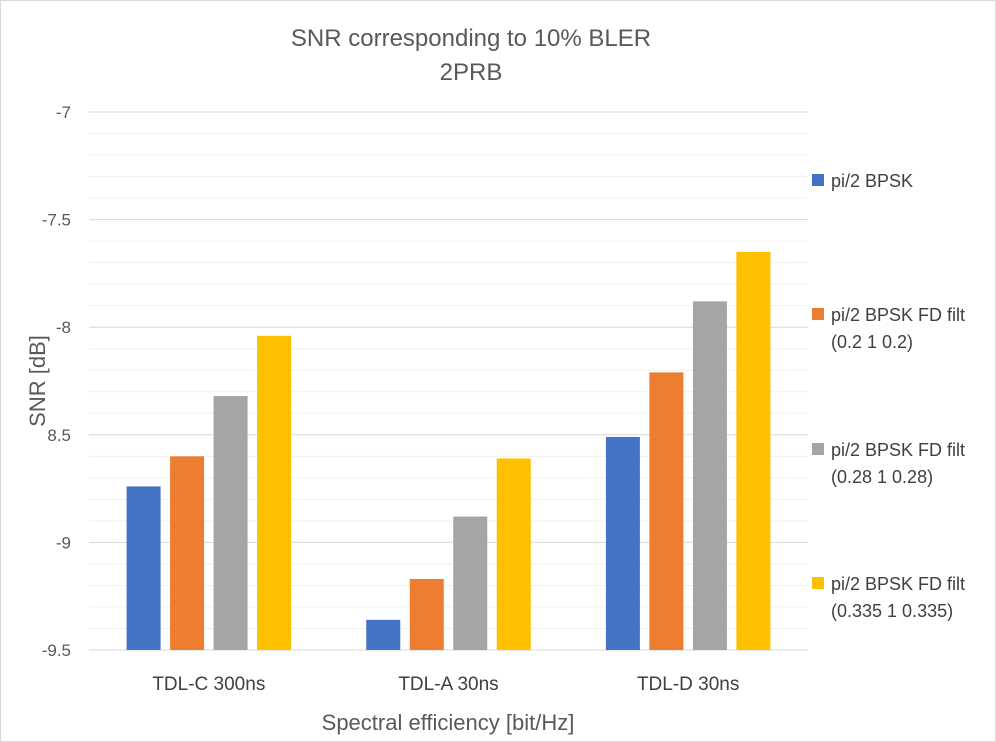 This screenshot has height=742, width=996. Describe the element at coordinates (63, 327) in the screenshot. I see `y-tick-label: -8` at that location.